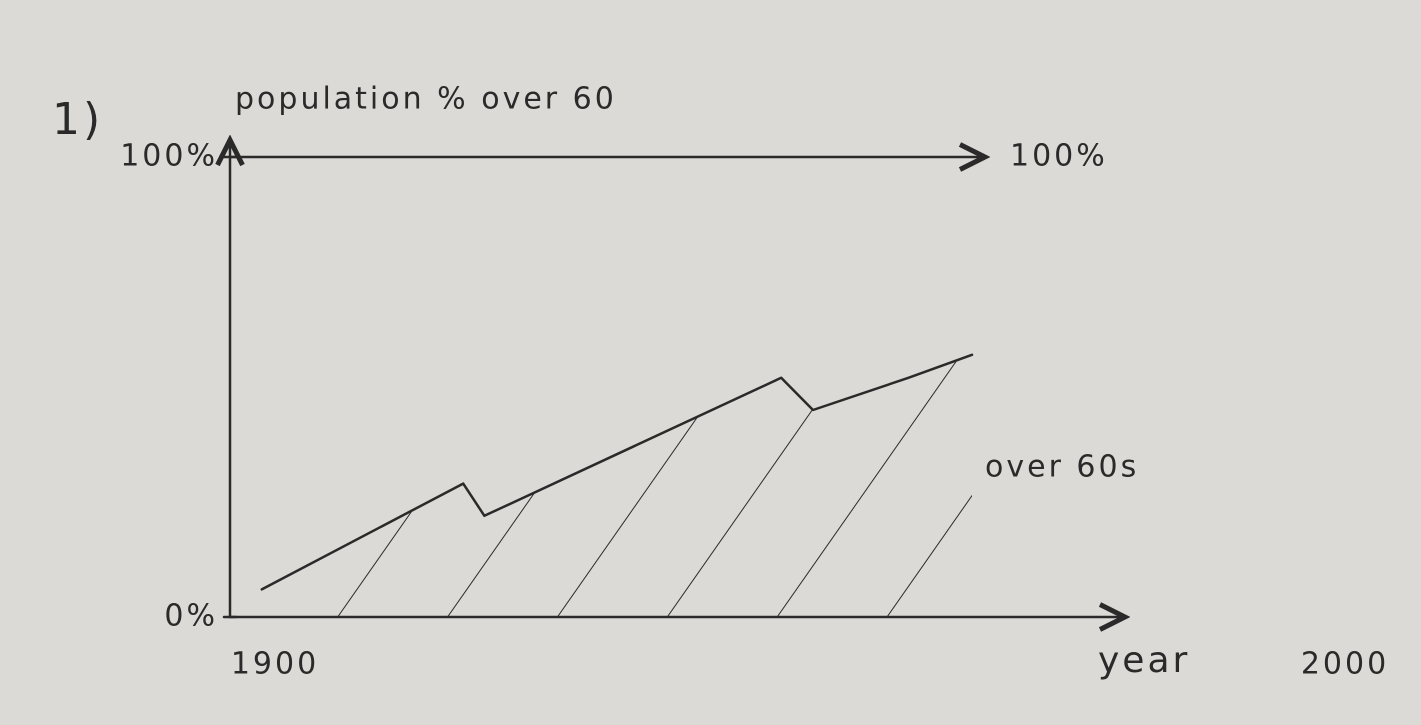 The height and width of the screenshot is (725, 1421). I want to click on y-axis-label: population % over 60, so click(426, 99).